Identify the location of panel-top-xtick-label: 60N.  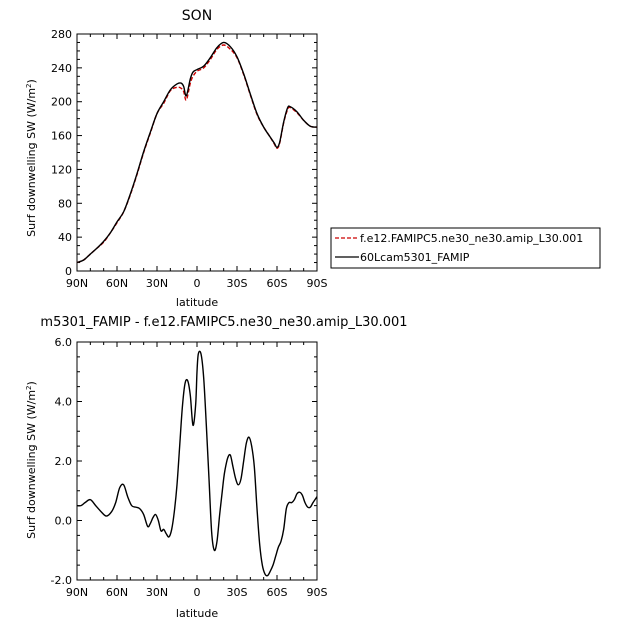
(117, 283).